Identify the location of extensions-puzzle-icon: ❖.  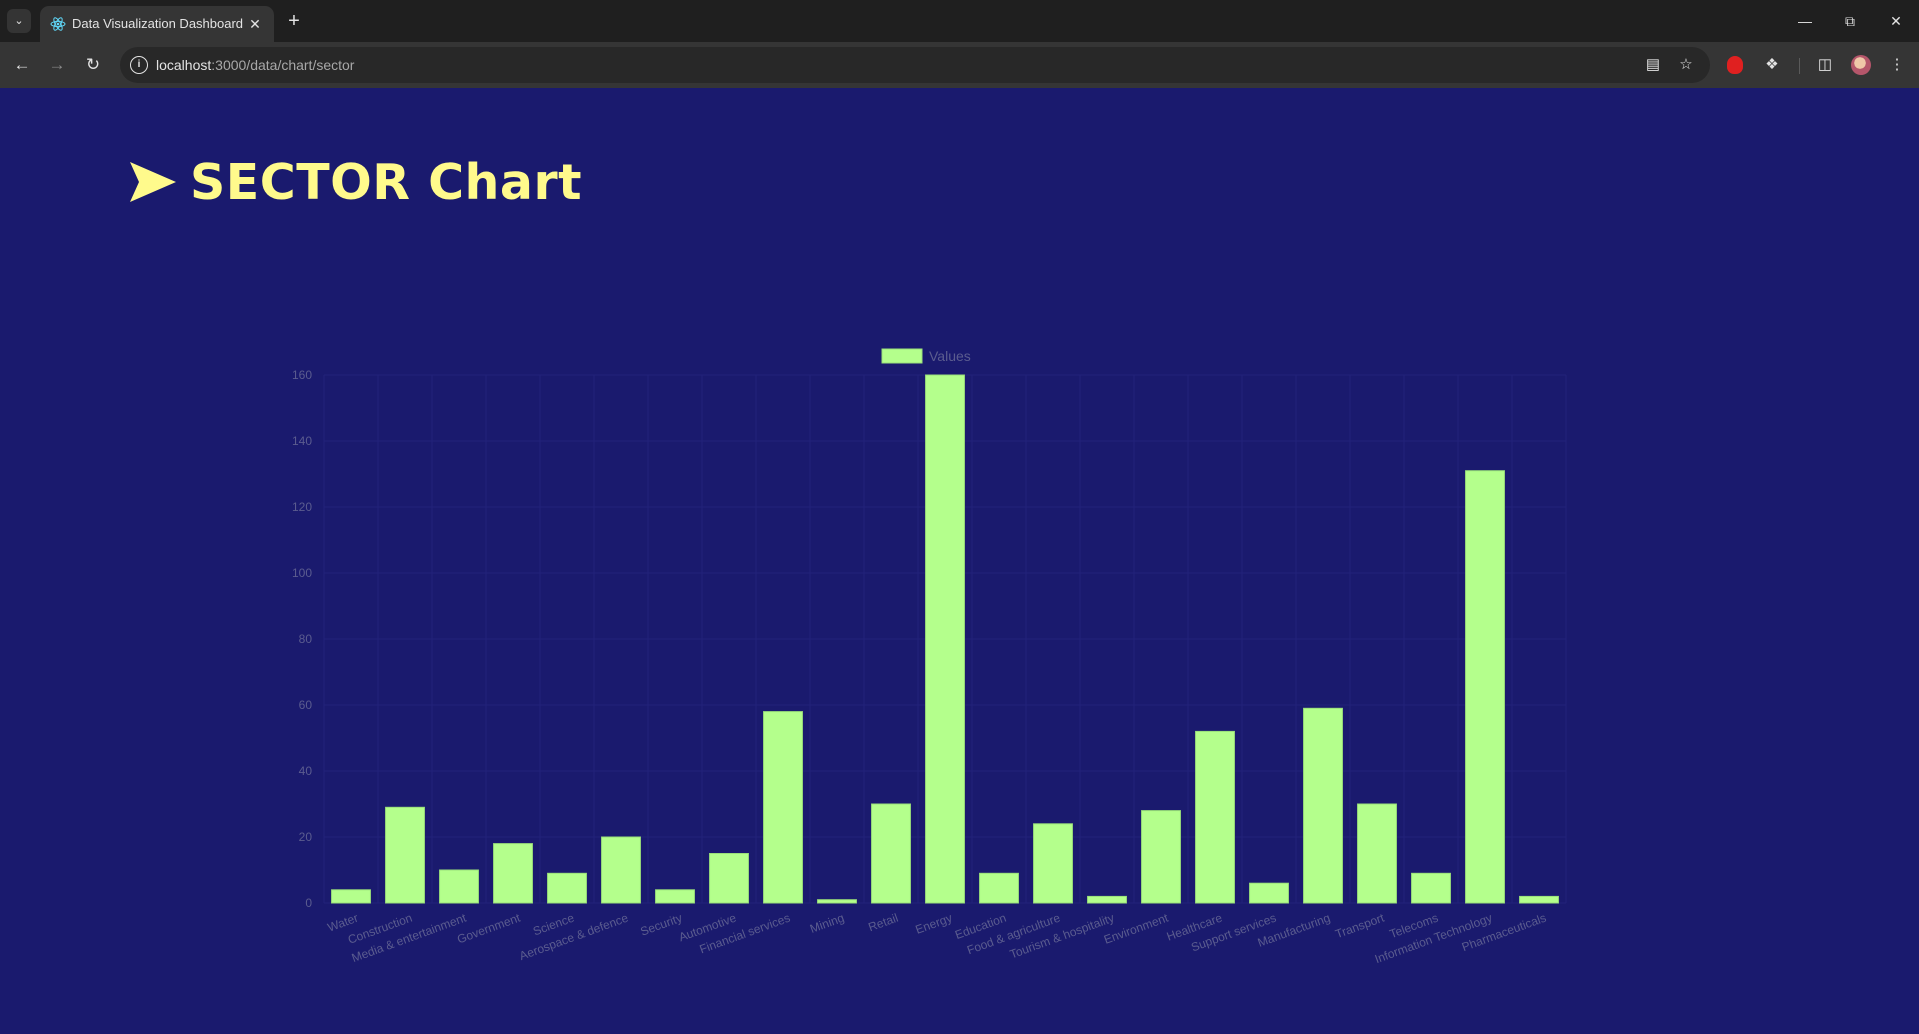
(1772, 64).